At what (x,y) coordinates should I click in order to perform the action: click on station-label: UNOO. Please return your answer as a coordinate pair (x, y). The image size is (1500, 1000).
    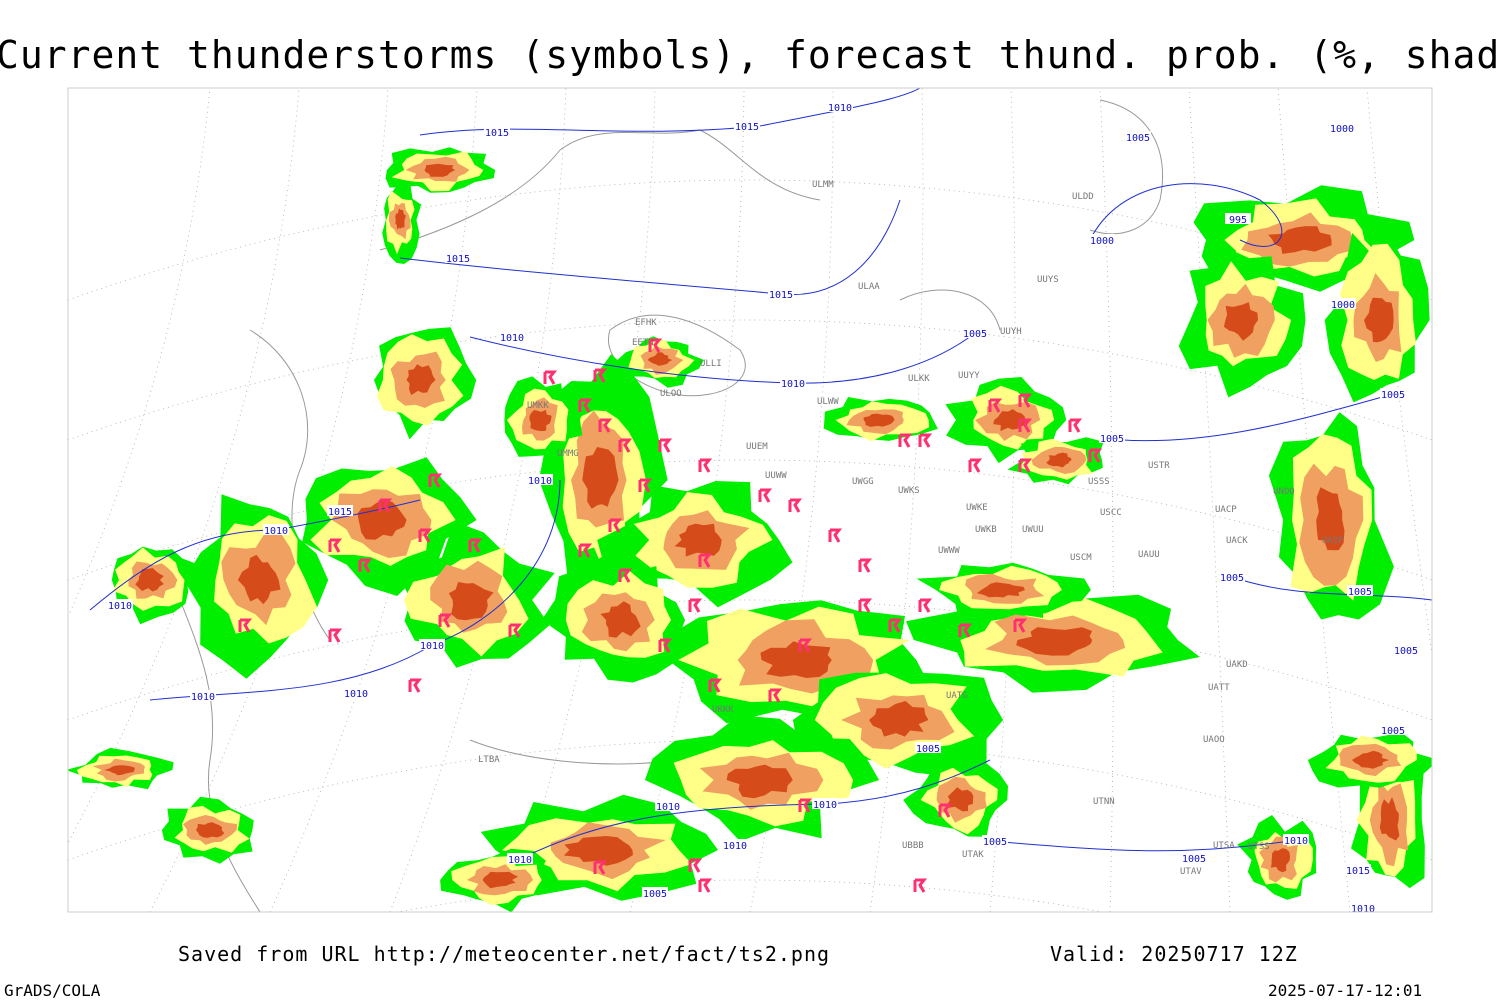
    Looking at the image, I should click on (1284, 492).